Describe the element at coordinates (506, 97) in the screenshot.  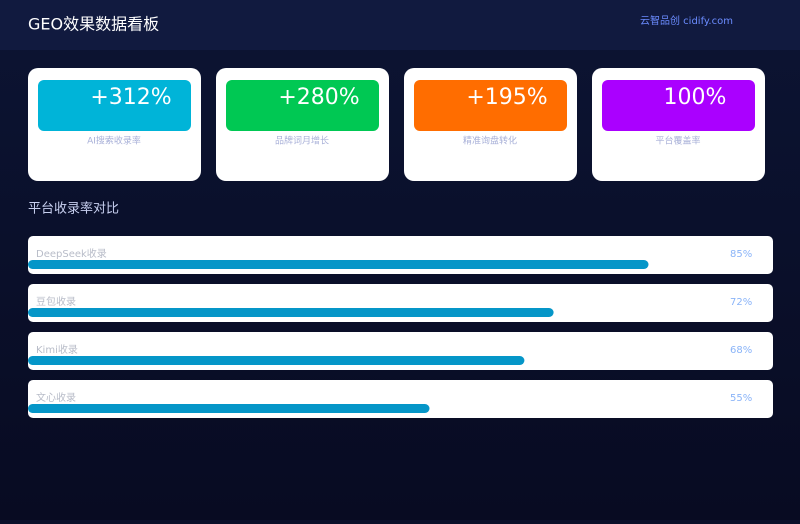
I see `card-value: +195%` at that location.